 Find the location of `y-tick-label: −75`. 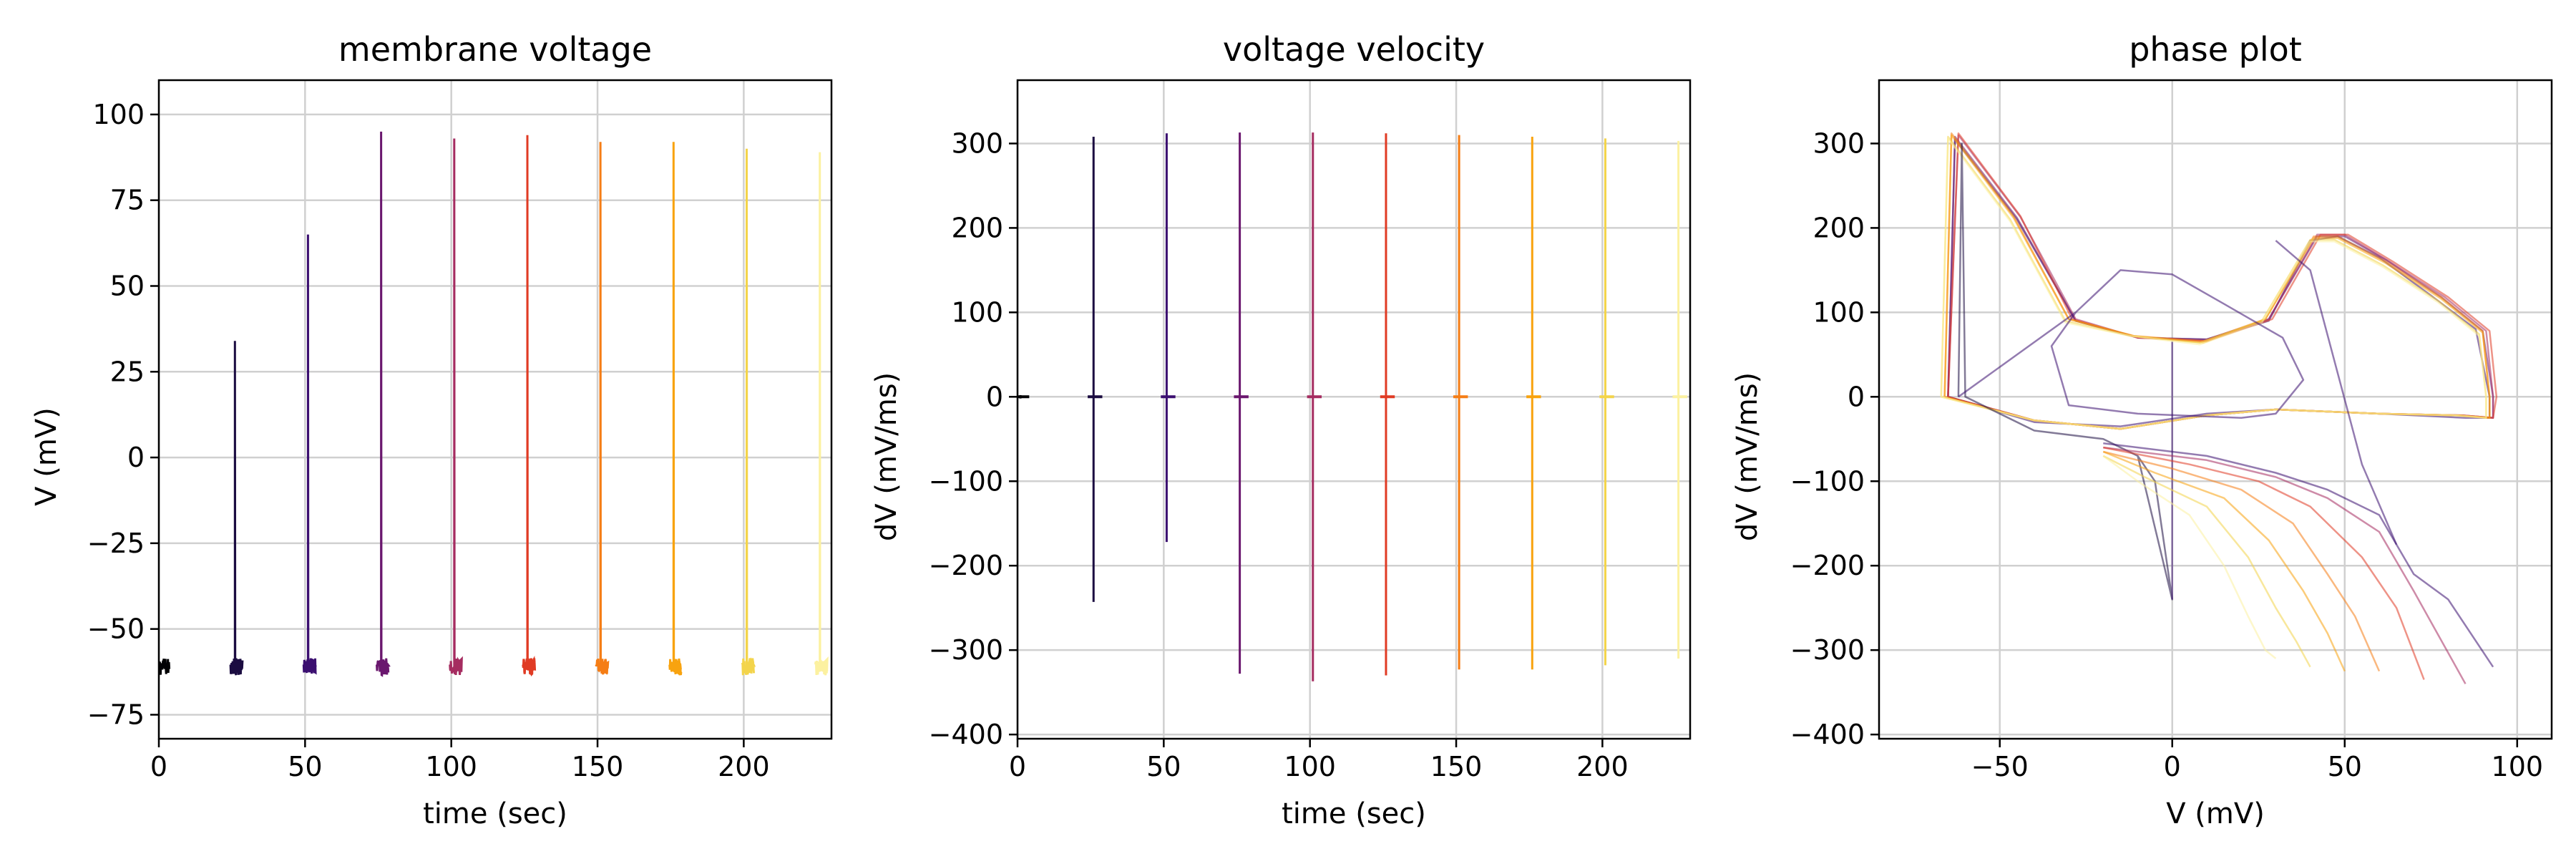

y-tick-label: −75 is located at coordinates (116, 714).